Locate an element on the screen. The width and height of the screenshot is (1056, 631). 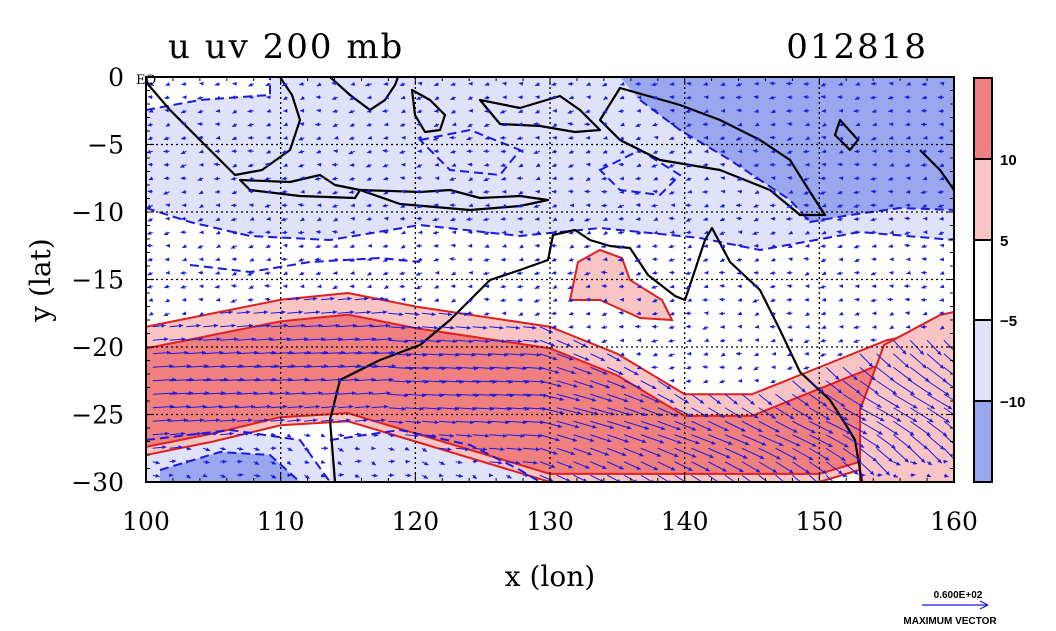
y-axis-label: y (lat) is located at coordinates (40, 280).